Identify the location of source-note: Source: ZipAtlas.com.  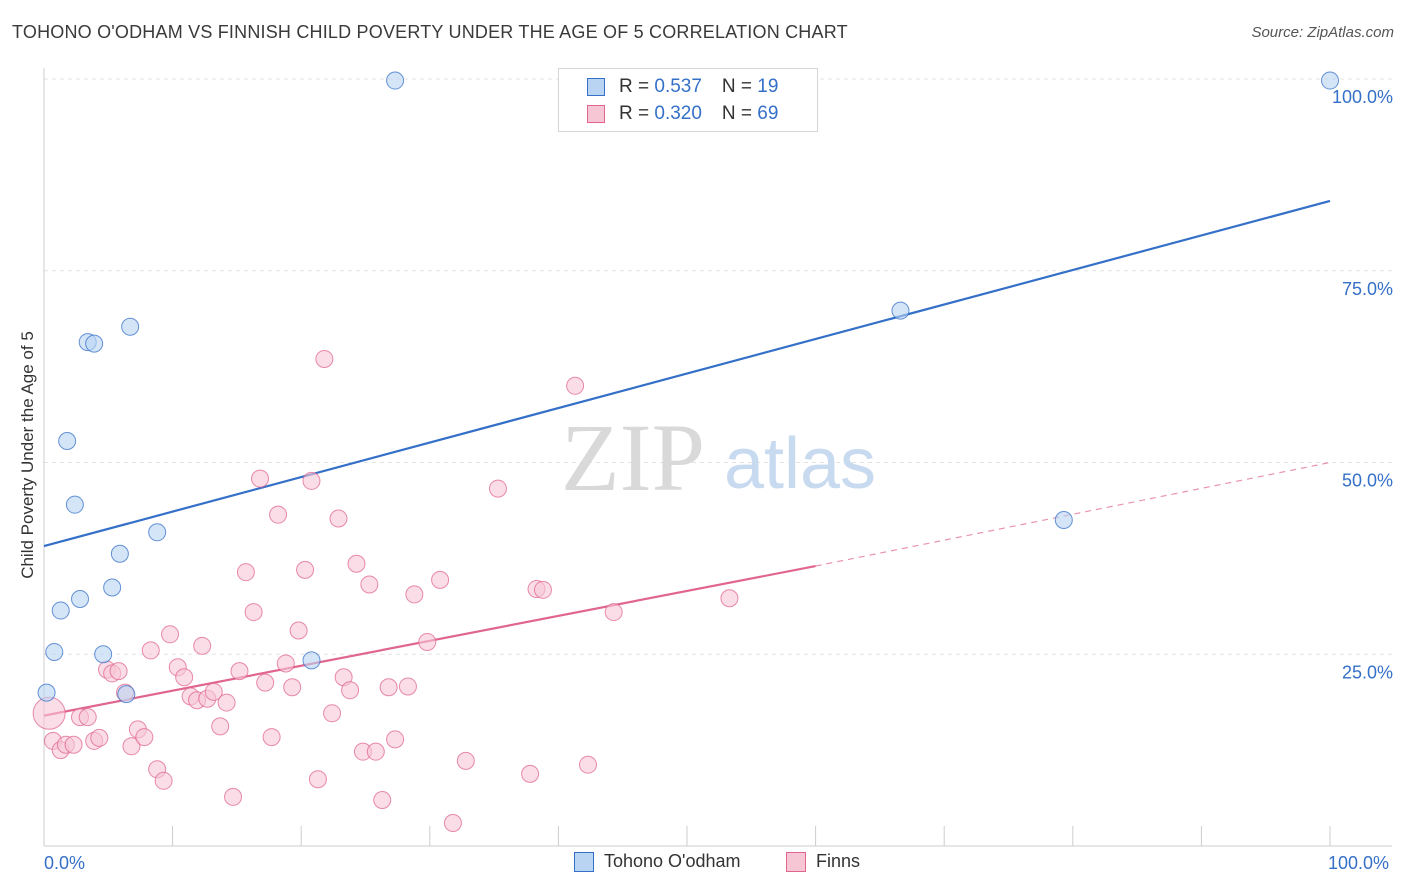
(1322, 32).